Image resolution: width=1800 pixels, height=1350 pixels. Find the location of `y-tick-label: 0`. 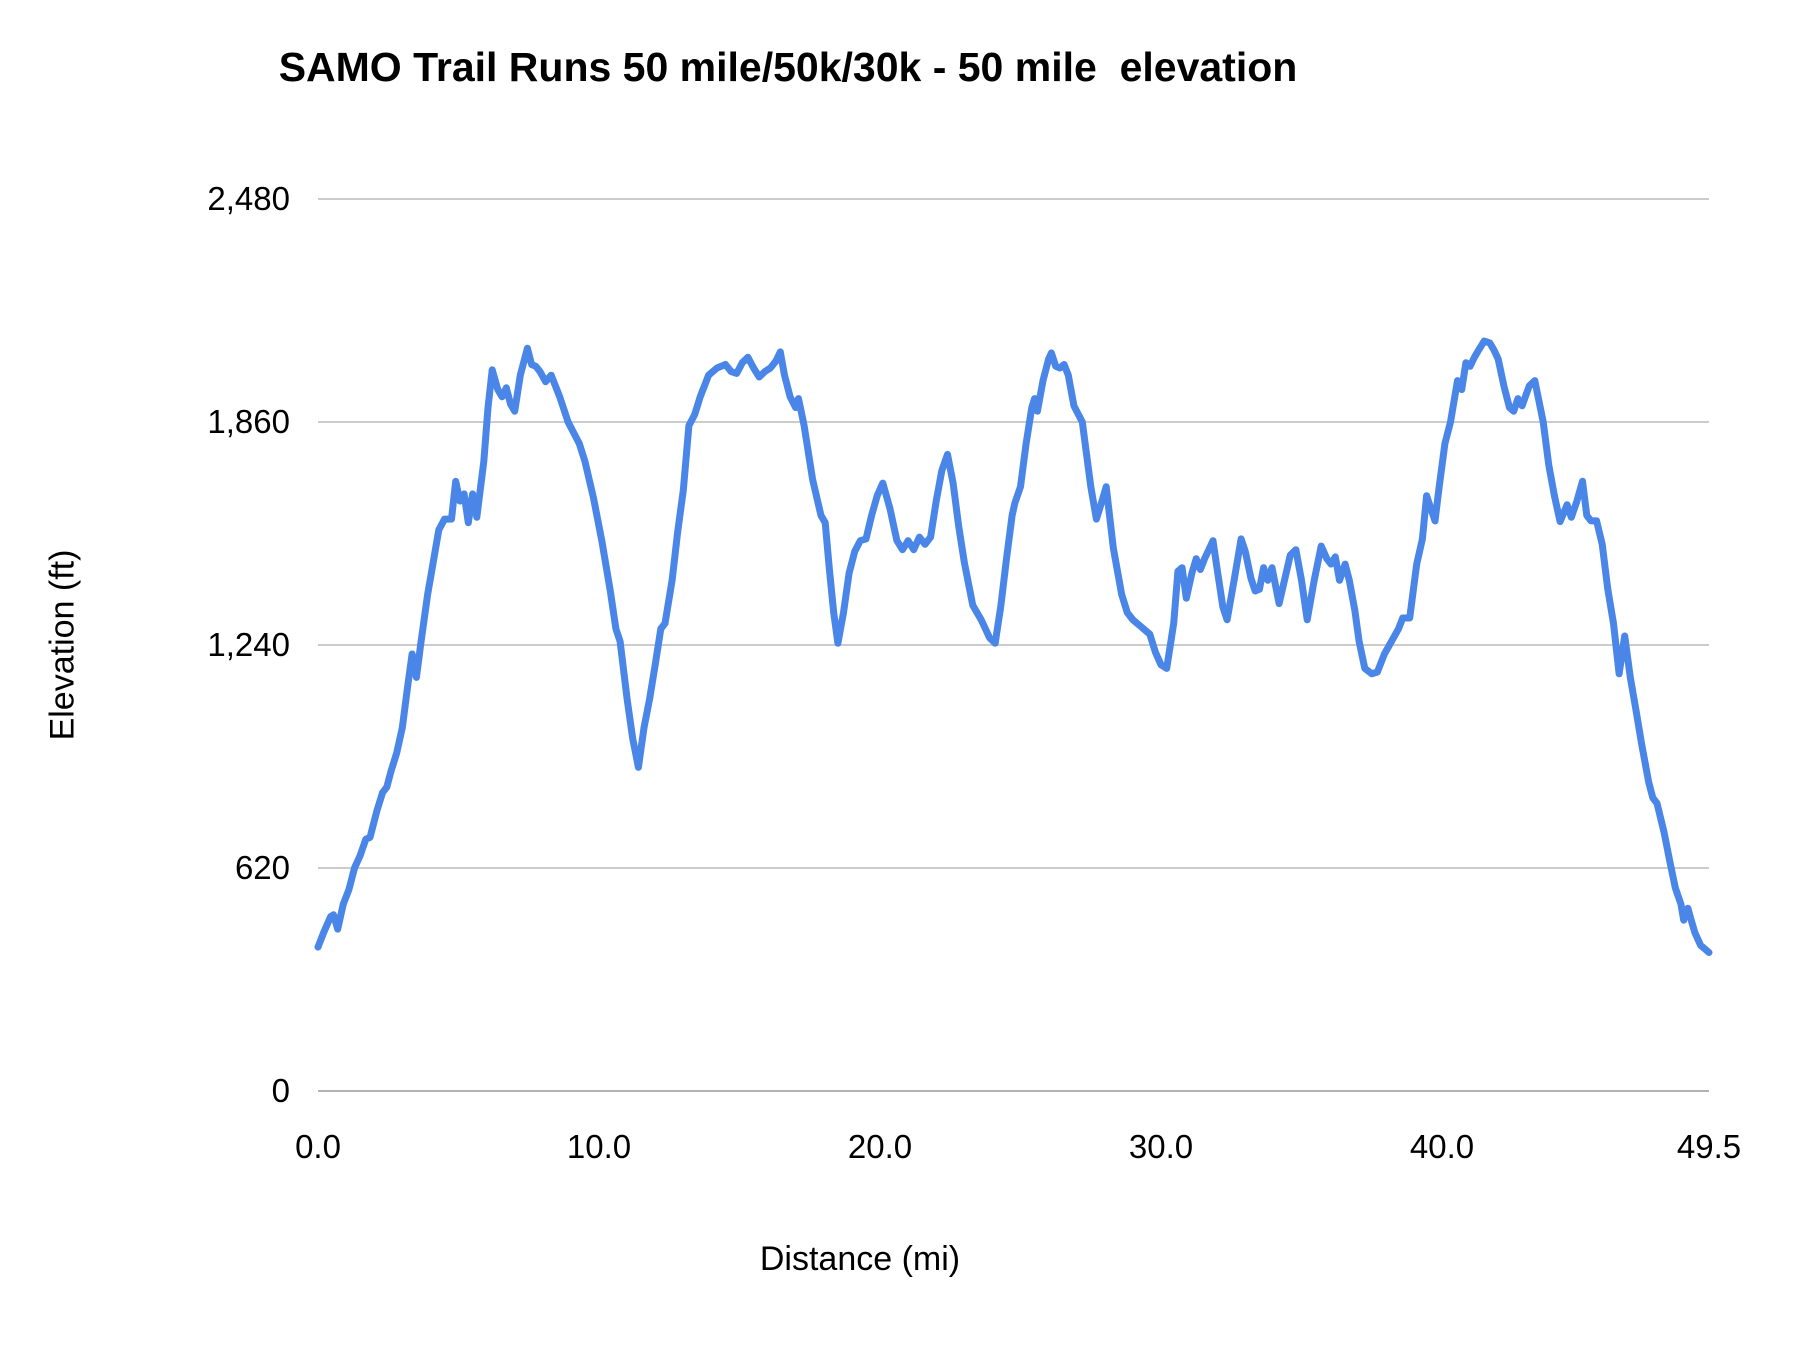

y-tick-label: 0 is located at coordinates (280, 1090).